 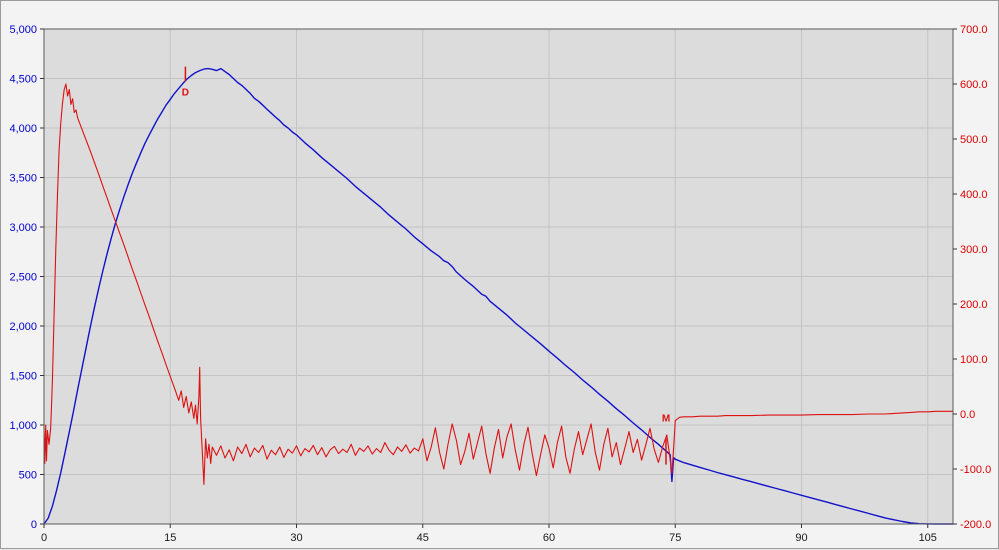 I want to click on y-right-tick-label: 300.0, so click(x=974, y=250).